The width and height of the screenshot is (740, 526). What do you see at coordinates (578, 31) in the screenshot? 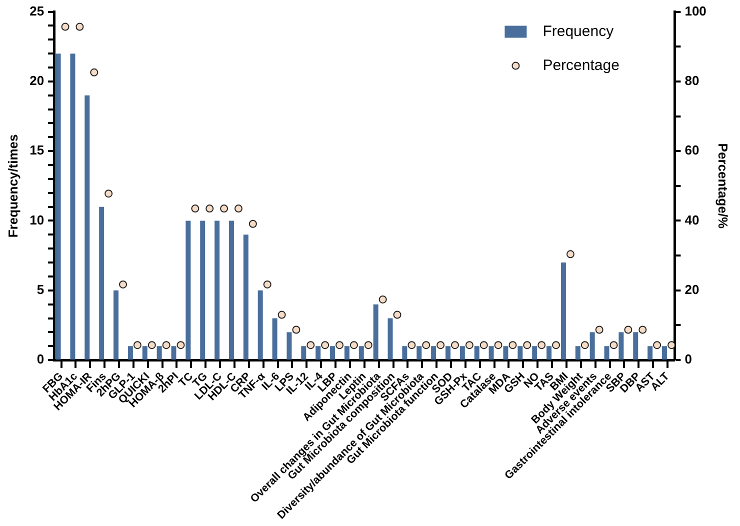
I see `legend-label: Frequency` at bounding box center [578, 31].